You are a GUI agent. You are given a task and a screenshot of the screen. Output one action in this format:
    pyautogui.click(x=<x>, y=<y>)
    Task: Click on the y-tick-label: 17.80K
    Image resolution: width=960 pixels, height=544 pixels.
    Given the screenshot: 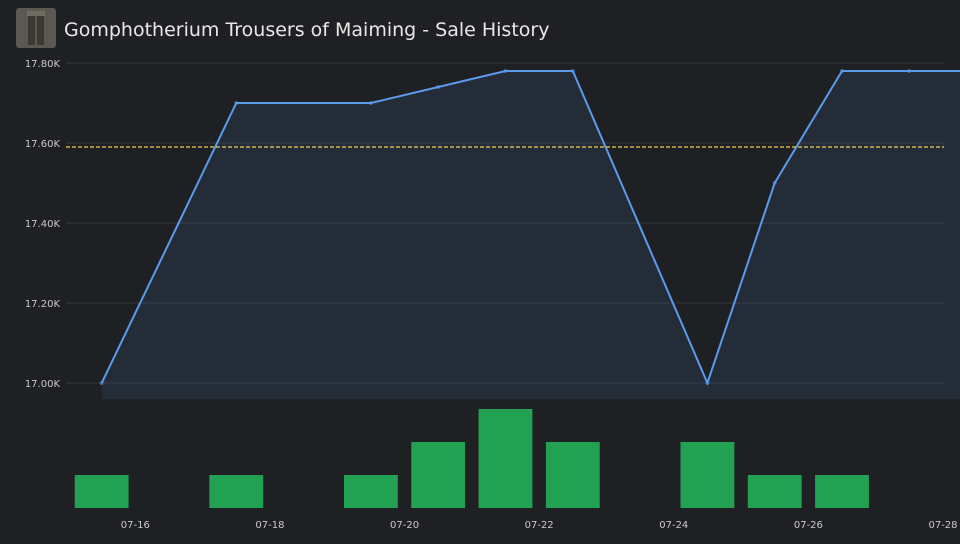 What is the action you would take?
    pyautogui.click(x=43, y=64)
    